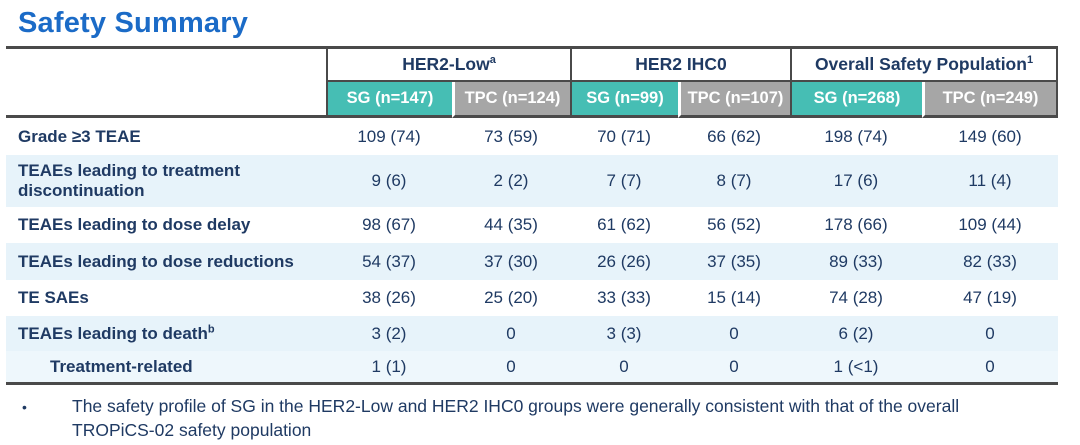  Describe the element at coordinates (389, 225) in the screenshot. I see `data-cell: 98 (67)` at that location.